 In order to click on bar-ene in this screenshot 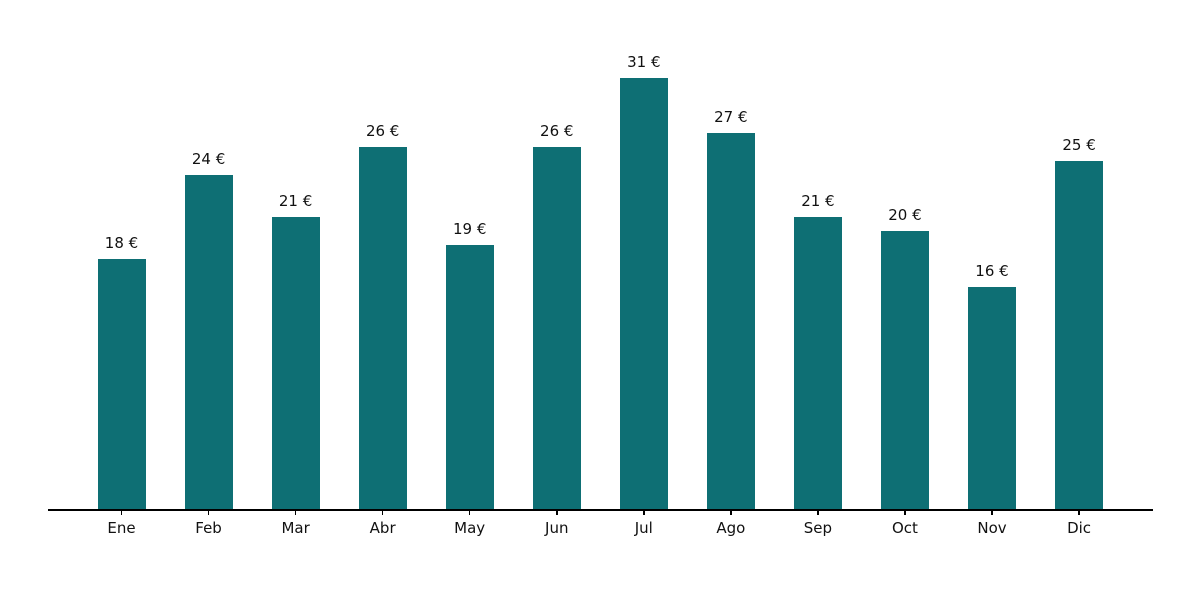, I will do `click(121, 384)`.